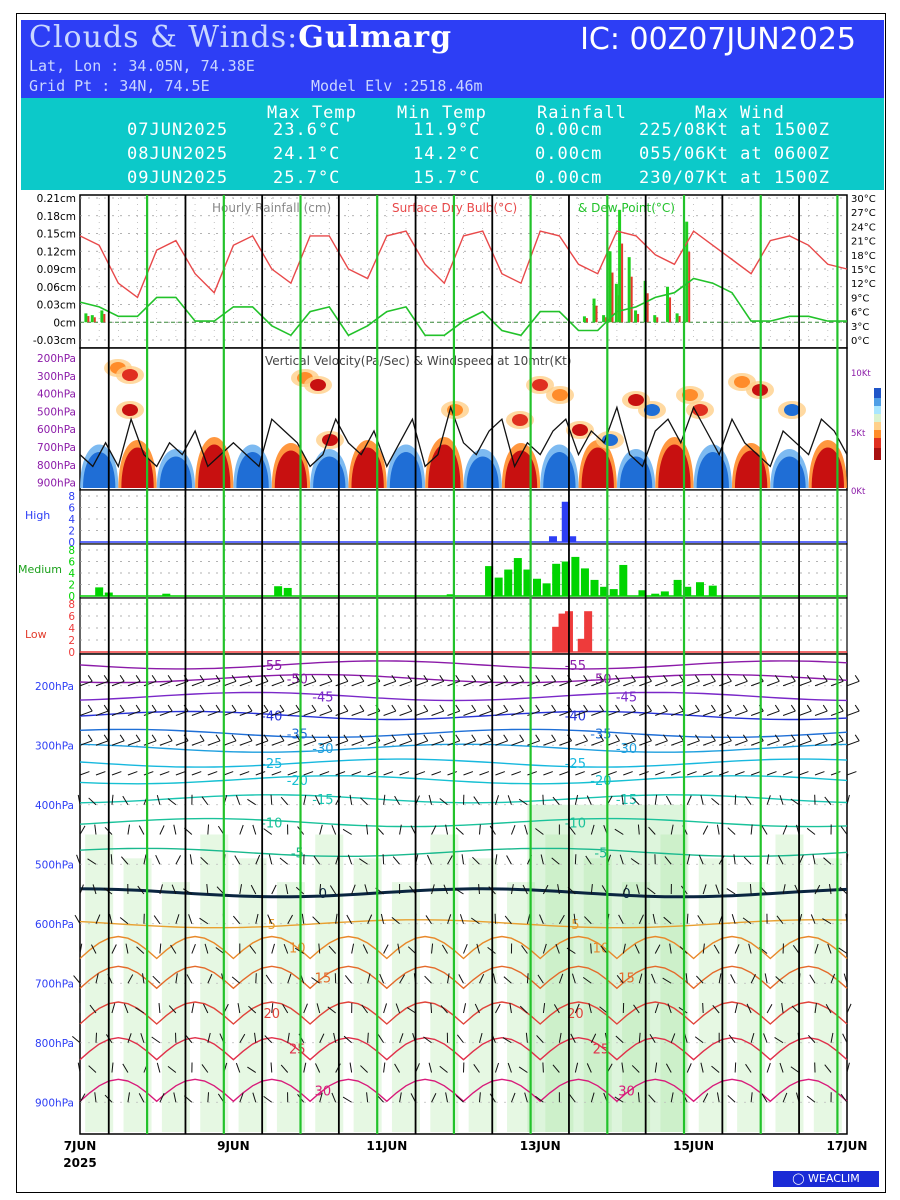 This screenshot has width=900, height=1200. I want to click on pressure-tick-label: 200hPa, so click(54, 687).